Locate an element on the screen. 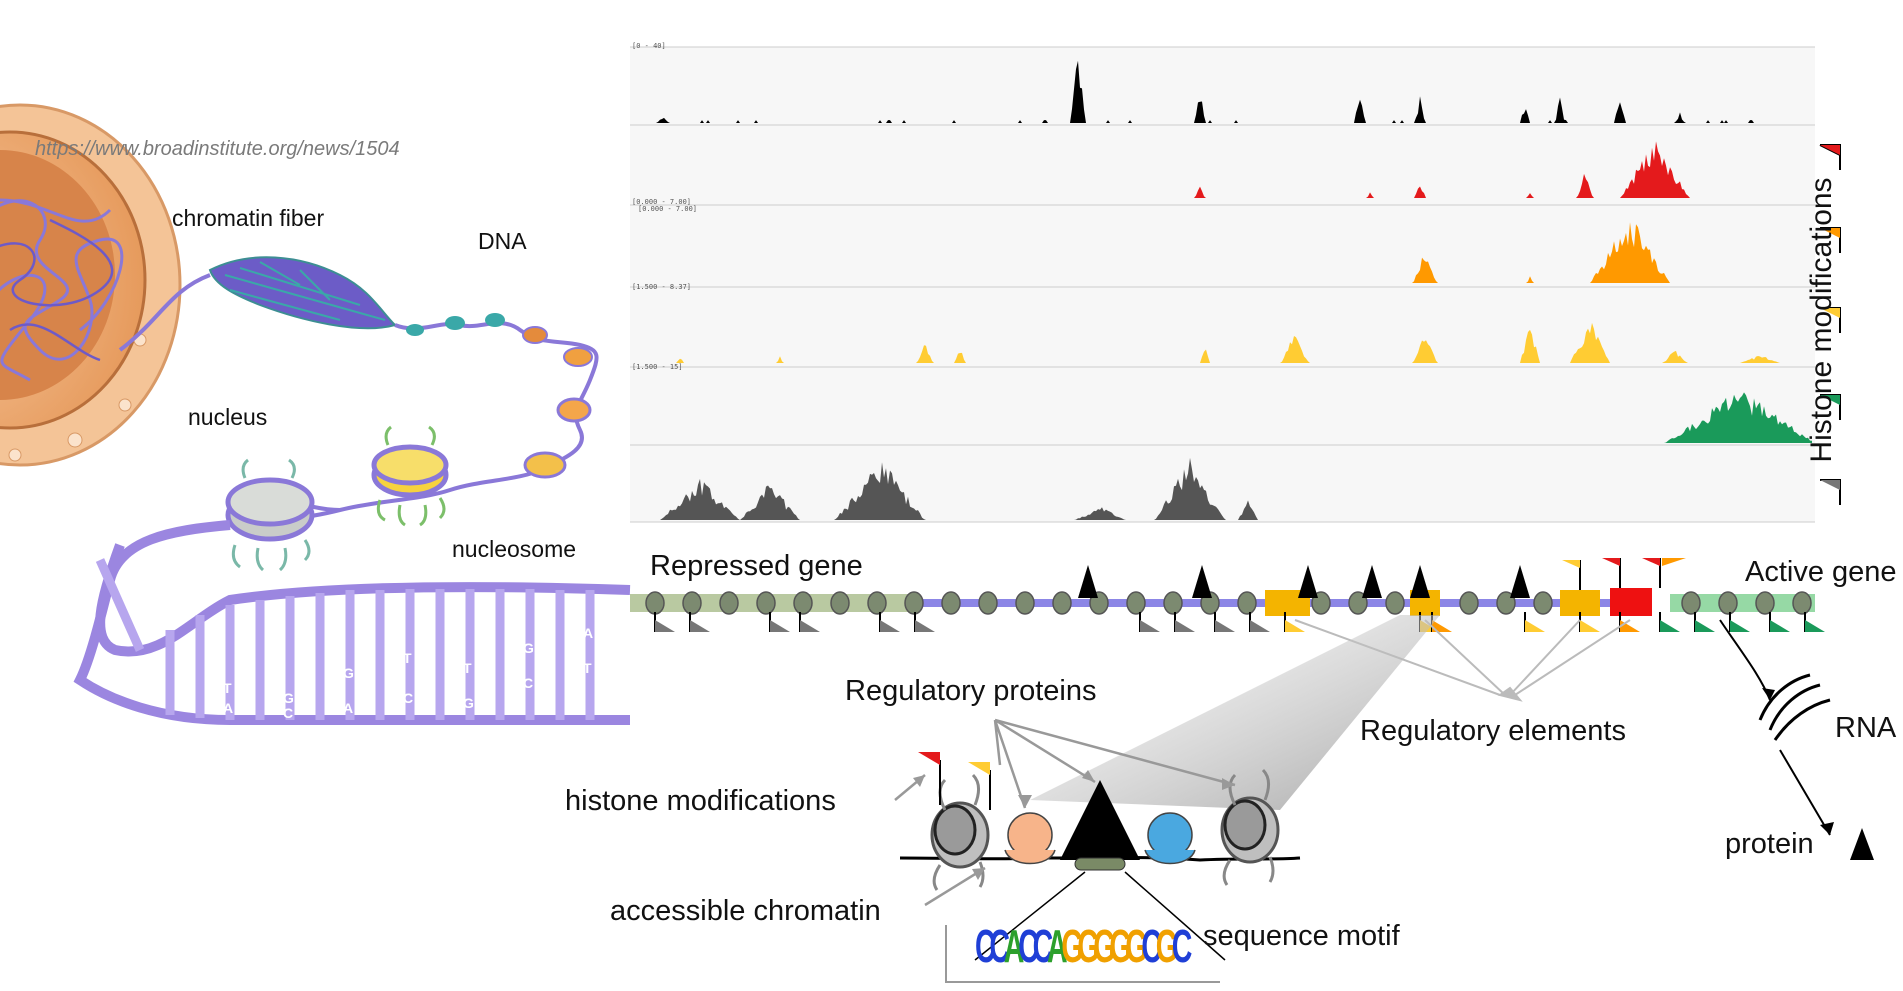 This screenshot has width=1903, height=991. track-gray is located at coordinates (1222, 488).